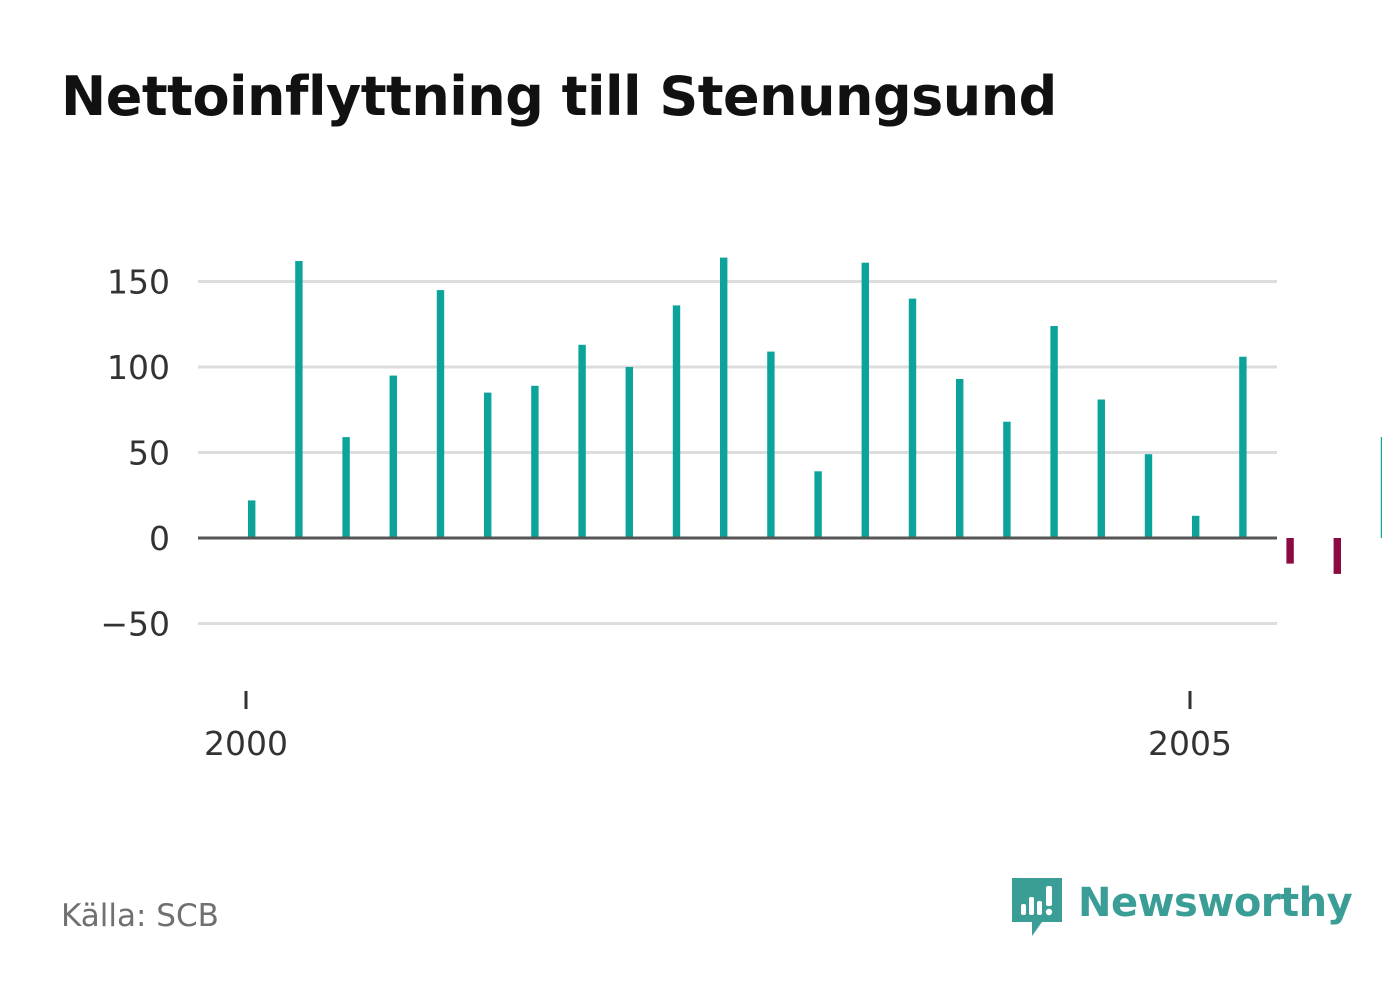 This screenshot has width=1382, height=999. I want to click on chart-title: Nettoinflyttning till Stenungsund, so click(559, 96).